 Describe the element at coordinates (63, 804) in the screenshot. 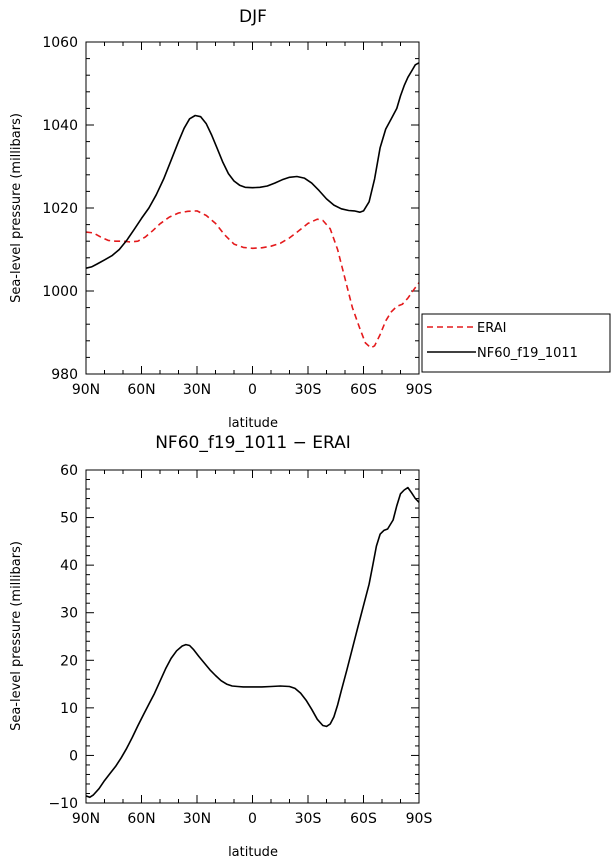

I see `y-tick-label: −10` at that location.